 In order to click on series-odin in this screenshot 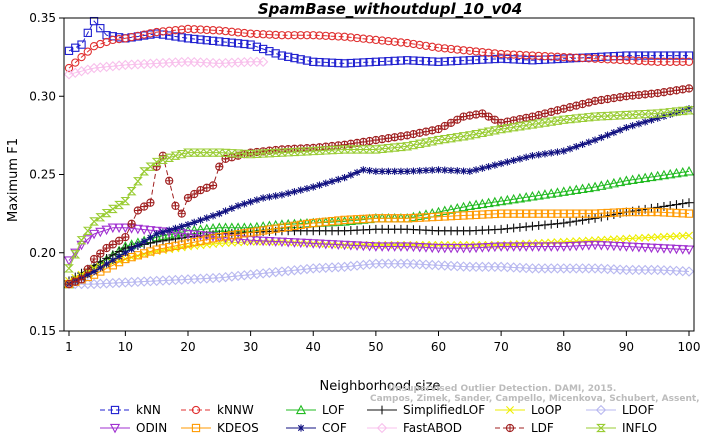, I will do `click(379, 244)`.